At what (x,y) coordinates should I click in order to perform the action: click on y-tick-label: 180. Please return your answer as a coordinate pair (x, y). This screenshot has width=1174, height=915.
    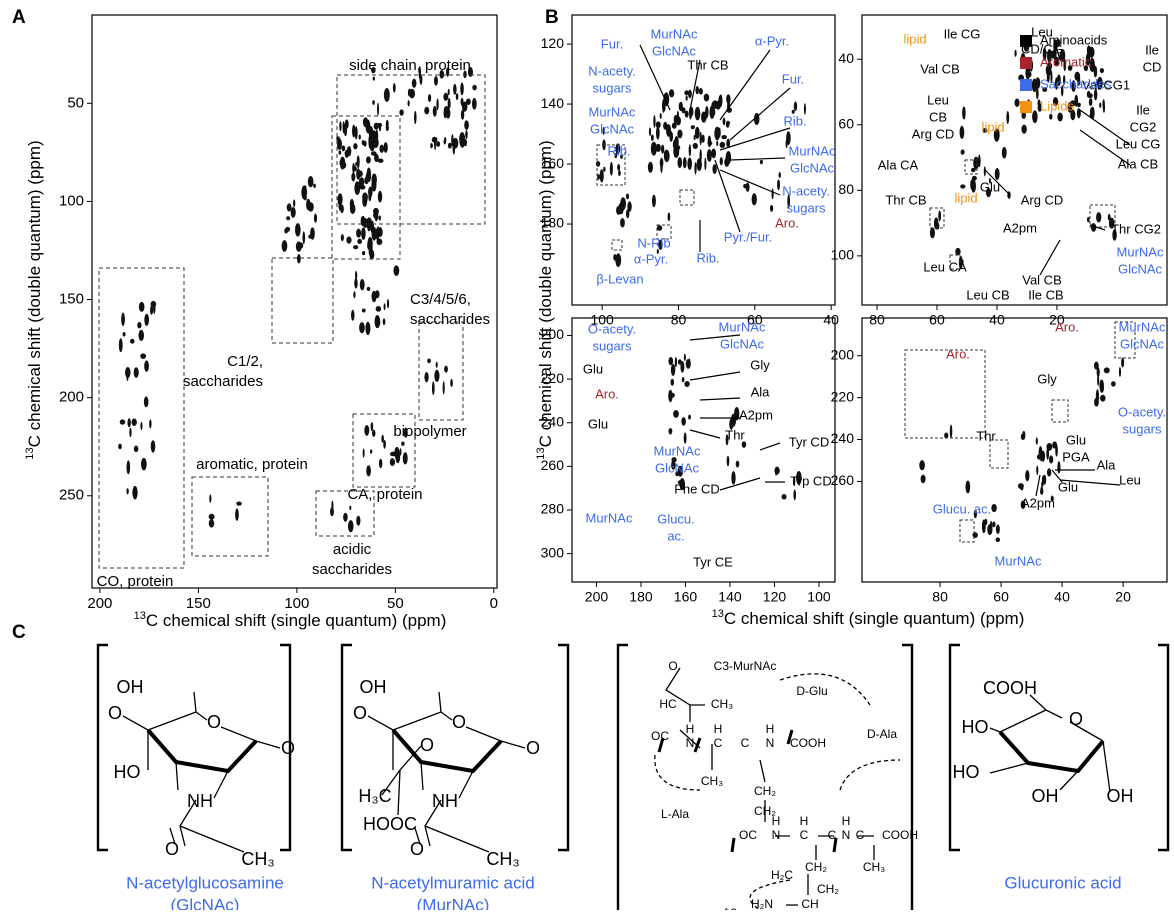
    Looking at the image, I should click on (553, 223).